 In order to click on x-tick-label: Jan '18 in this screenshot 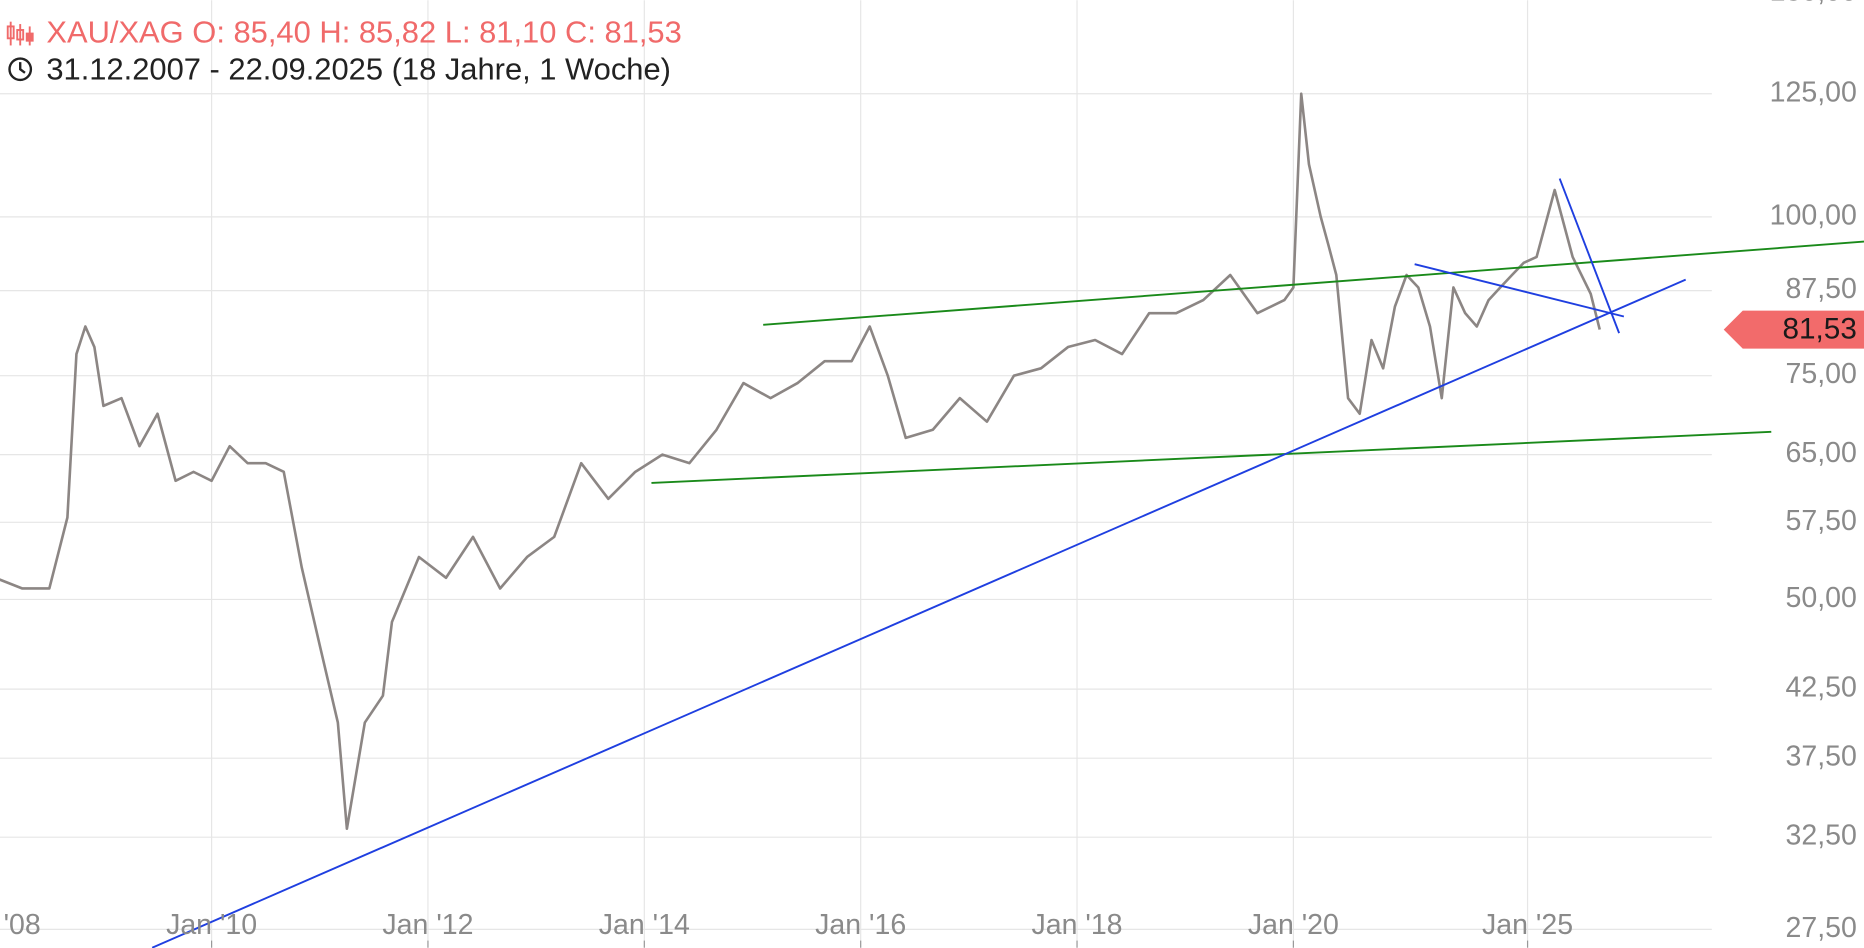, I will do `click(1076, 925)`.